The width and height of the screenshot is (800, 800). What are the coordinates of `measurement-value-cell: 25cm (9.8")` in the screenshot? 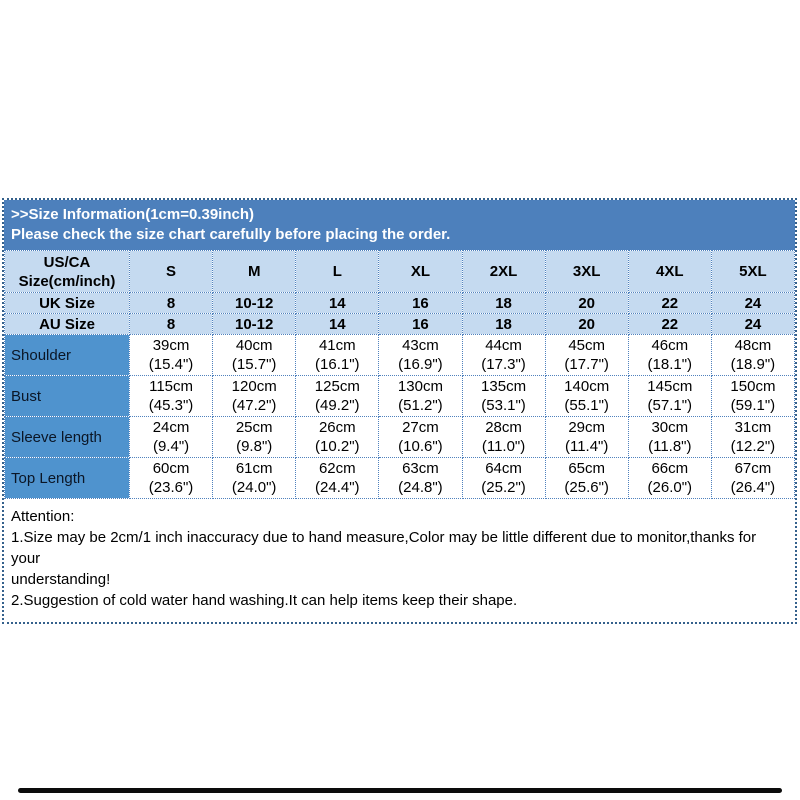 It's located at (254, 437).